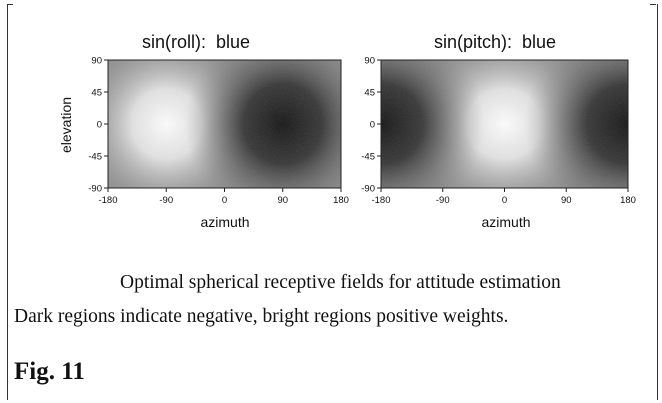 This screenshot has width=662, height=403. I want to click on roll-x-tick-label: -180, so click(107, 200).